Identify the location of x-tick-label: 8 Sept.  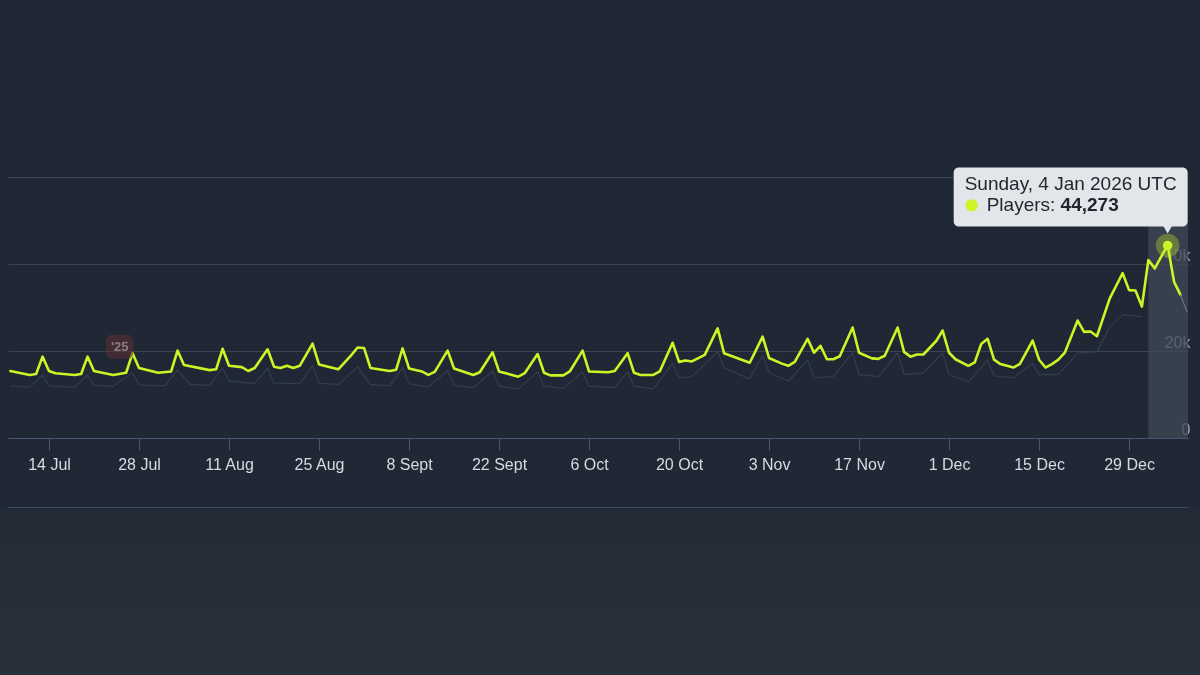
(410, 464).